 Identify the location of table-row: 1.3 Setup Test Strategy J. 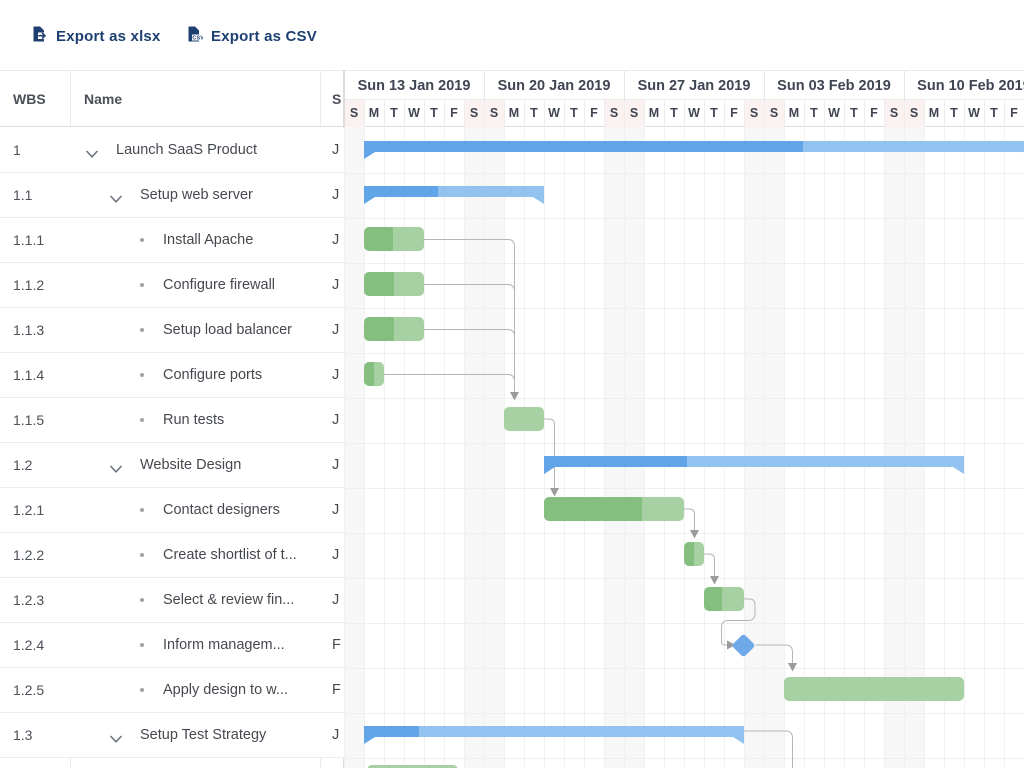
(172, 735).